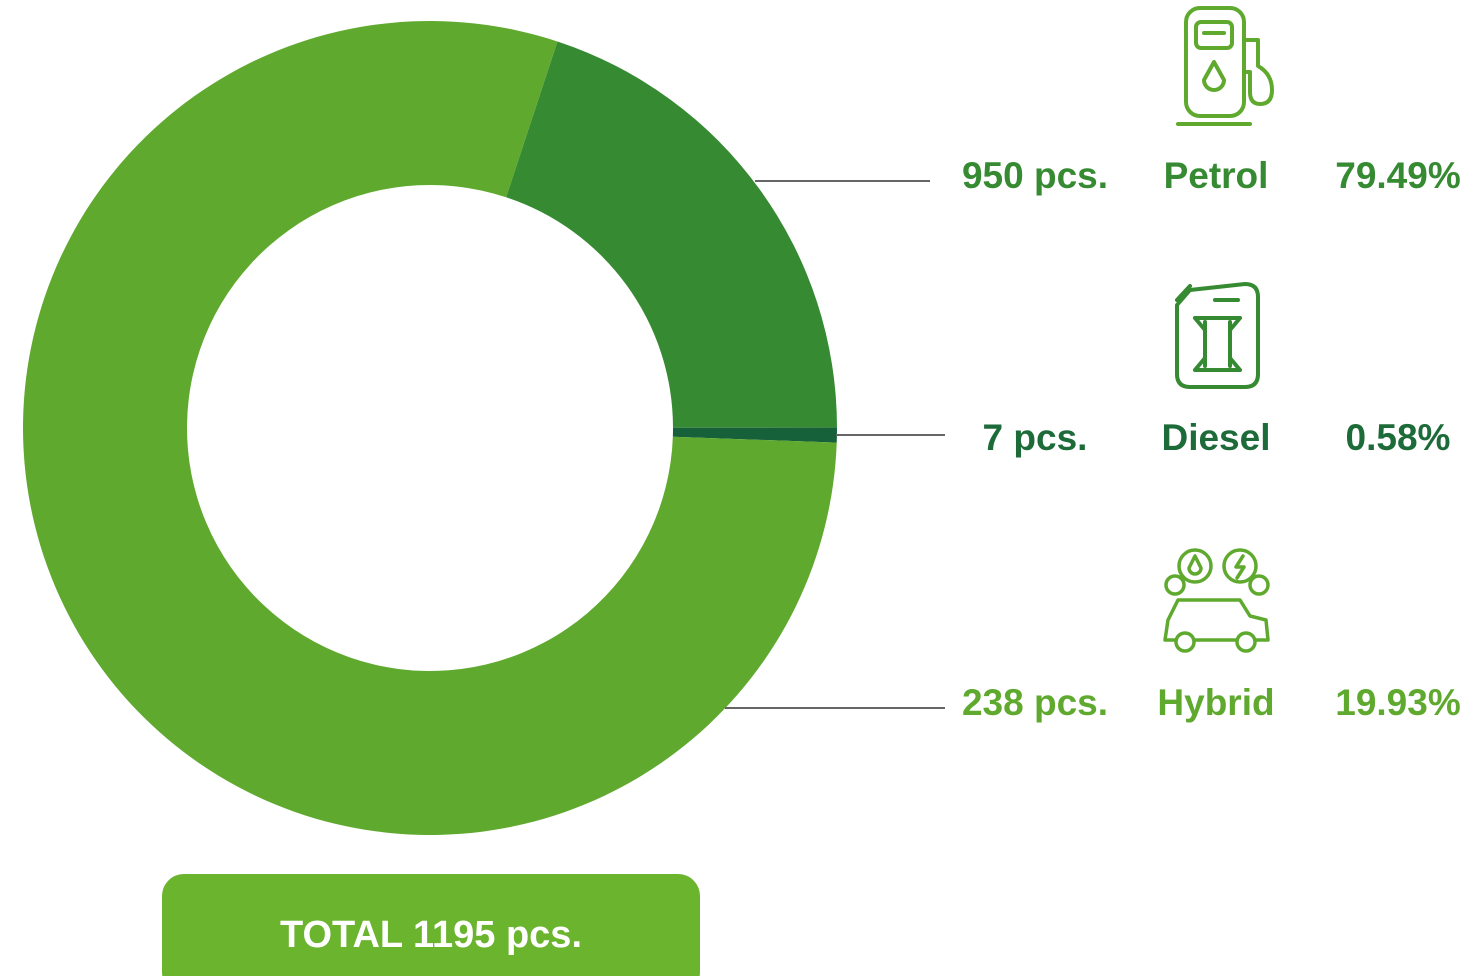  I want to click on petrol-icon, so click(1225, 66).